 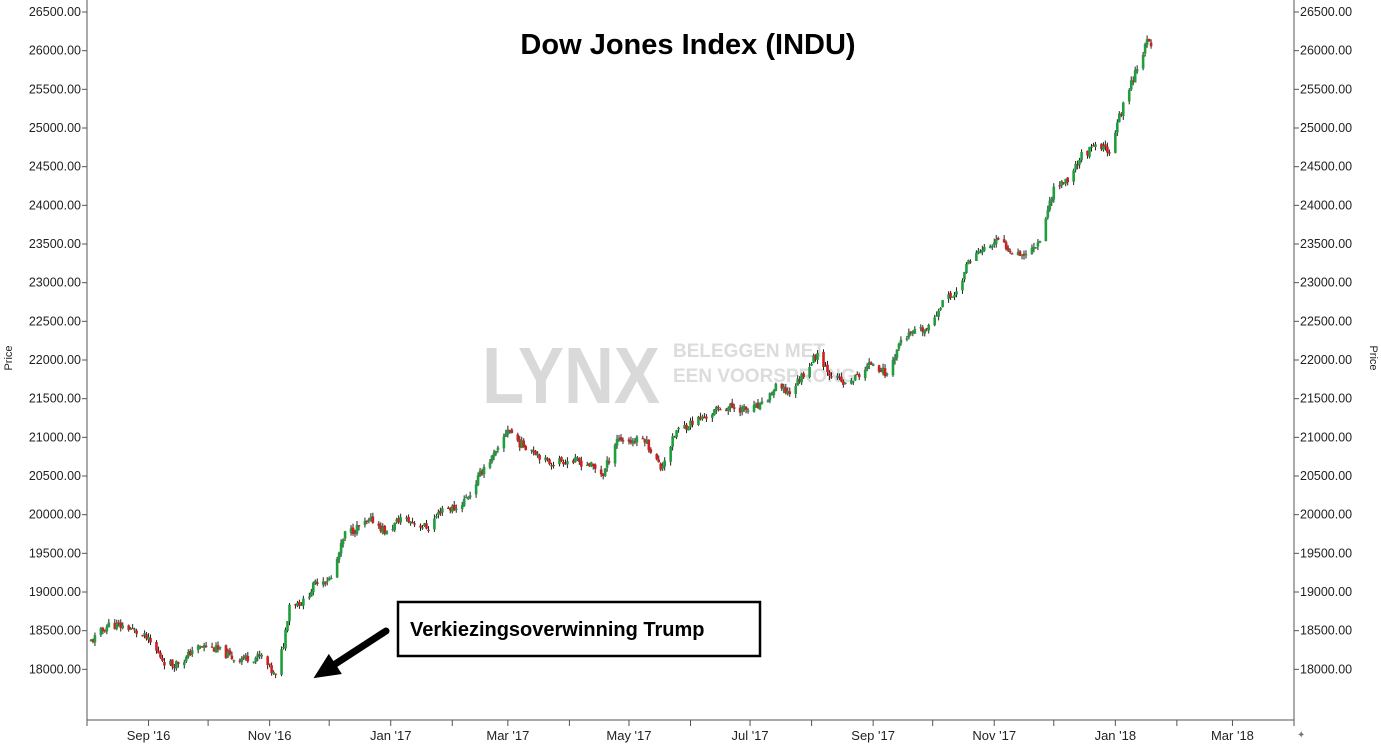 I want to click on y-tick-label-left: 21500.00, so click(x=55, y=399).